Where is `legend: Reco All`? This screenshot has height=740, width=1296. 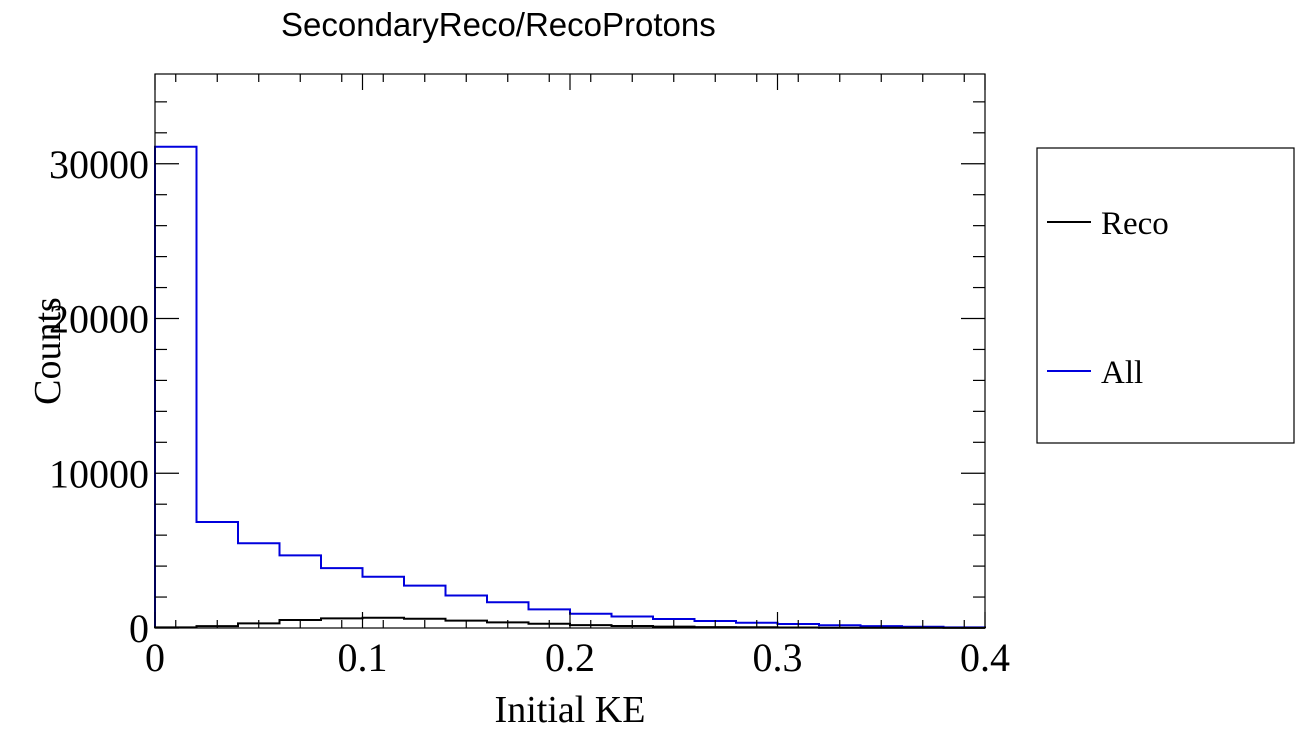
legend: Reco All is located at coordinates (1165, 295).